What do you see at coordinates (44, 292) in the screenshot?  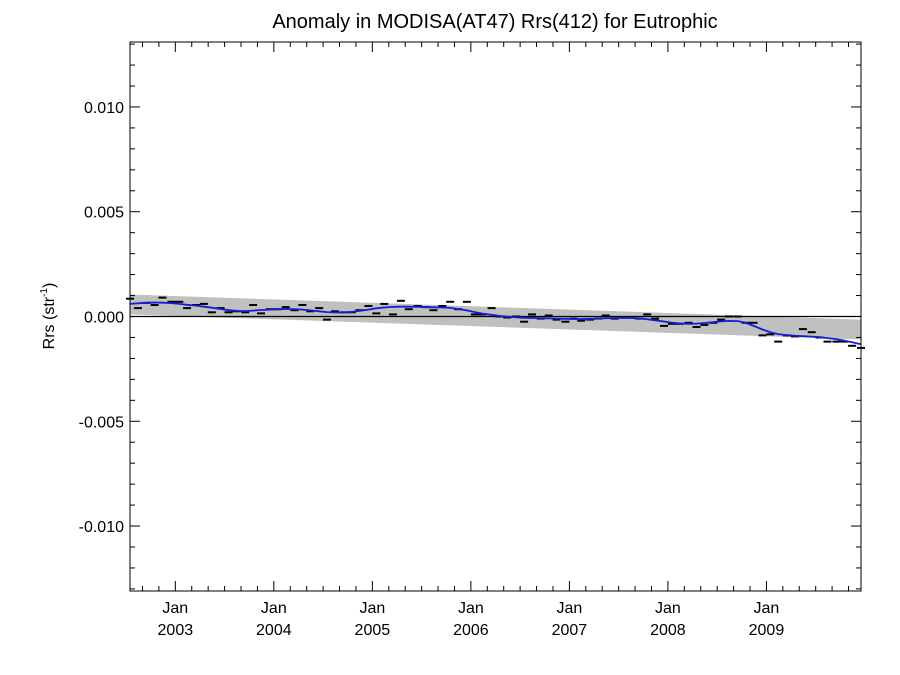 I see `y-axis-label-superscript: -1` at bounding box center [44, 292].